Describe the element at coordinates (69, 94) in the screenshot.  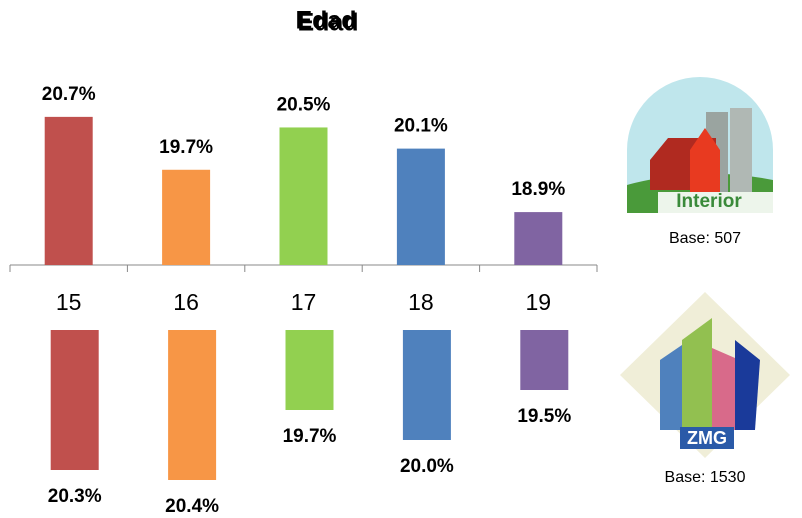
I see `value-label: 20.7%` at that location.